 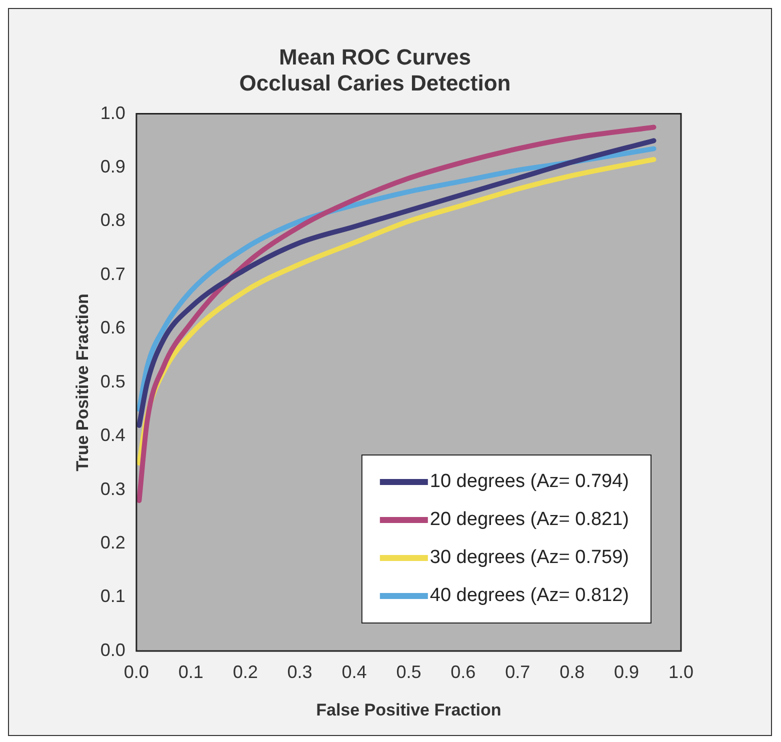 What do you see at coordinates (136, 672) in the screenshot?
I see `x-tick-label: 0.0` at bounding box center [136, 672].